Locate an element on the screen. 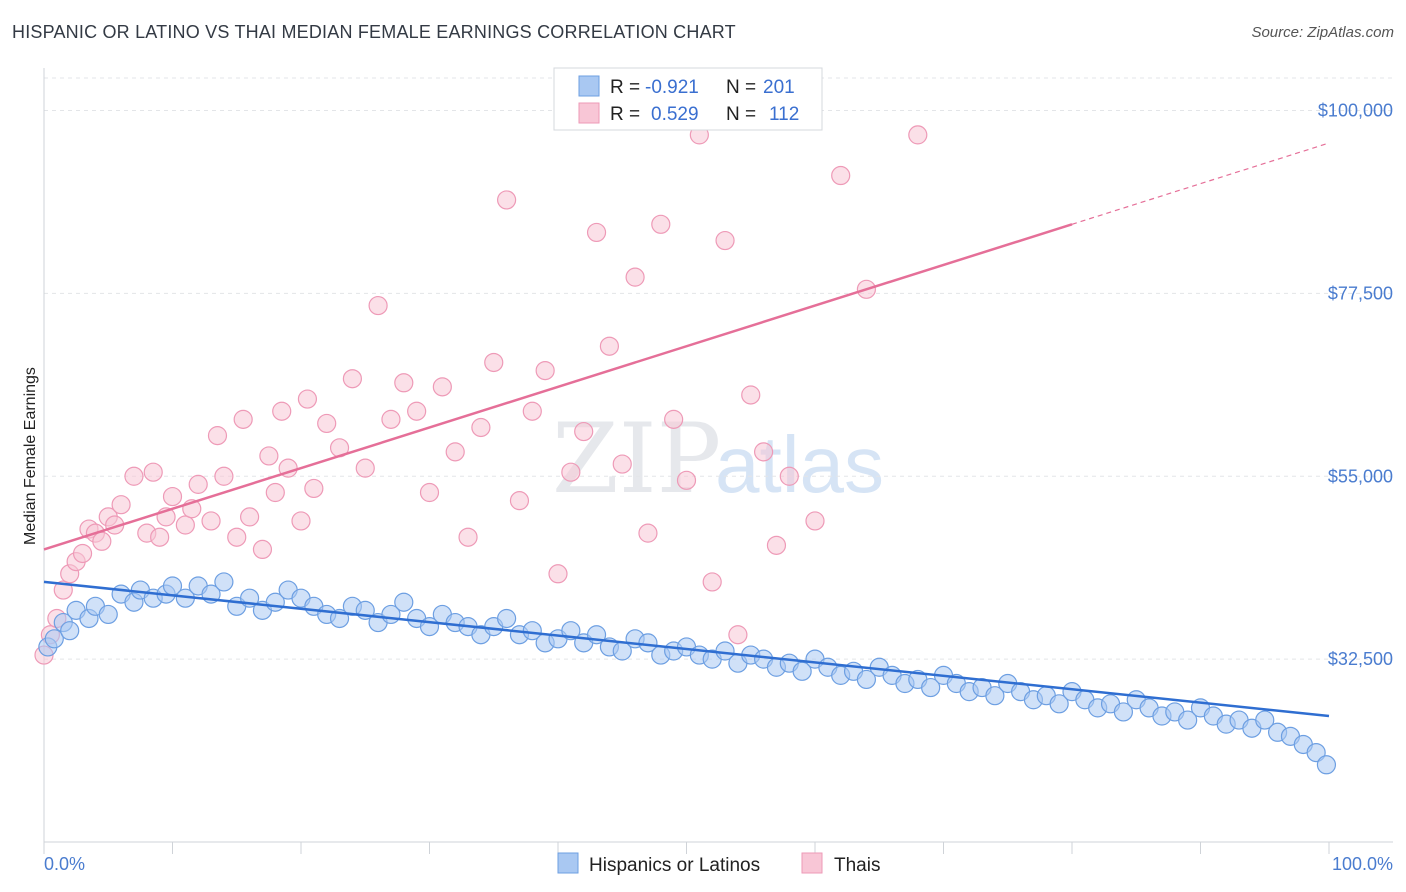 The height and width of the screenshot is (892, 1406). source-label: Source: ZipAtlas.com is located at coordinates (1322, 32).